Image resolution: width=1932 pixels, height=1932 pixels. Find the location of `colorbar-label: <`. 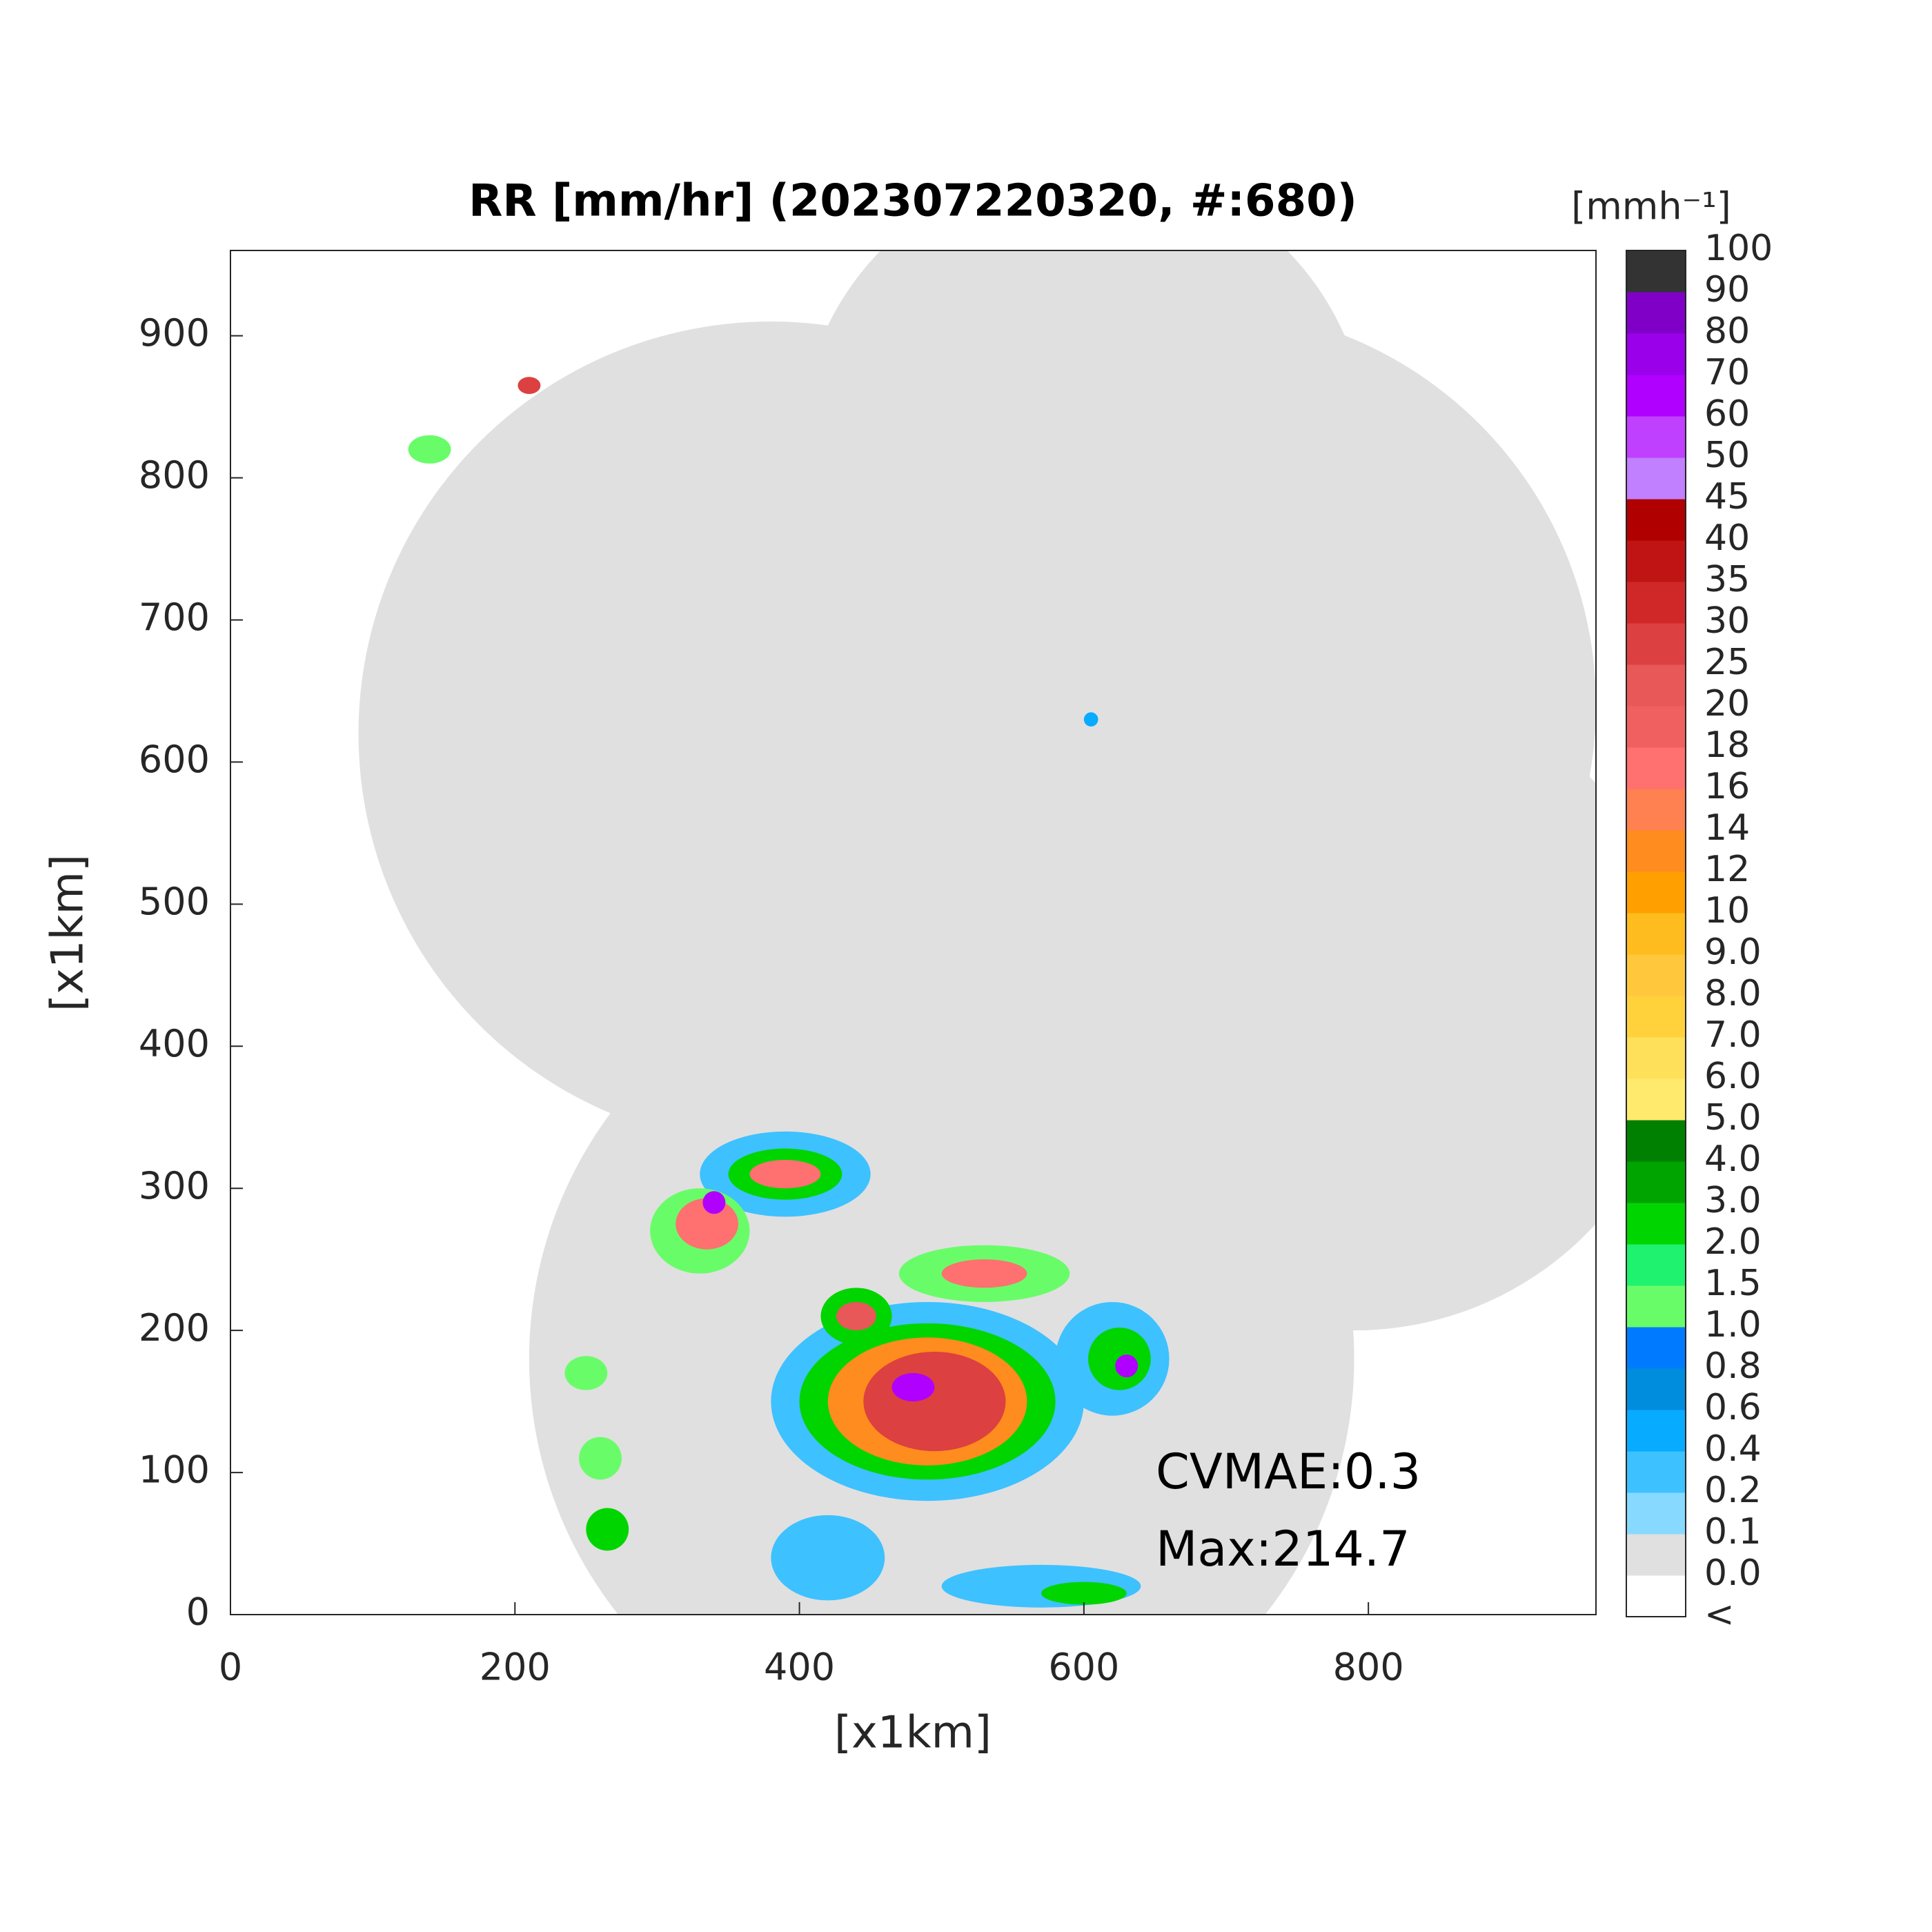

colorbar-label: < is located at coordinates (1719, 1614).